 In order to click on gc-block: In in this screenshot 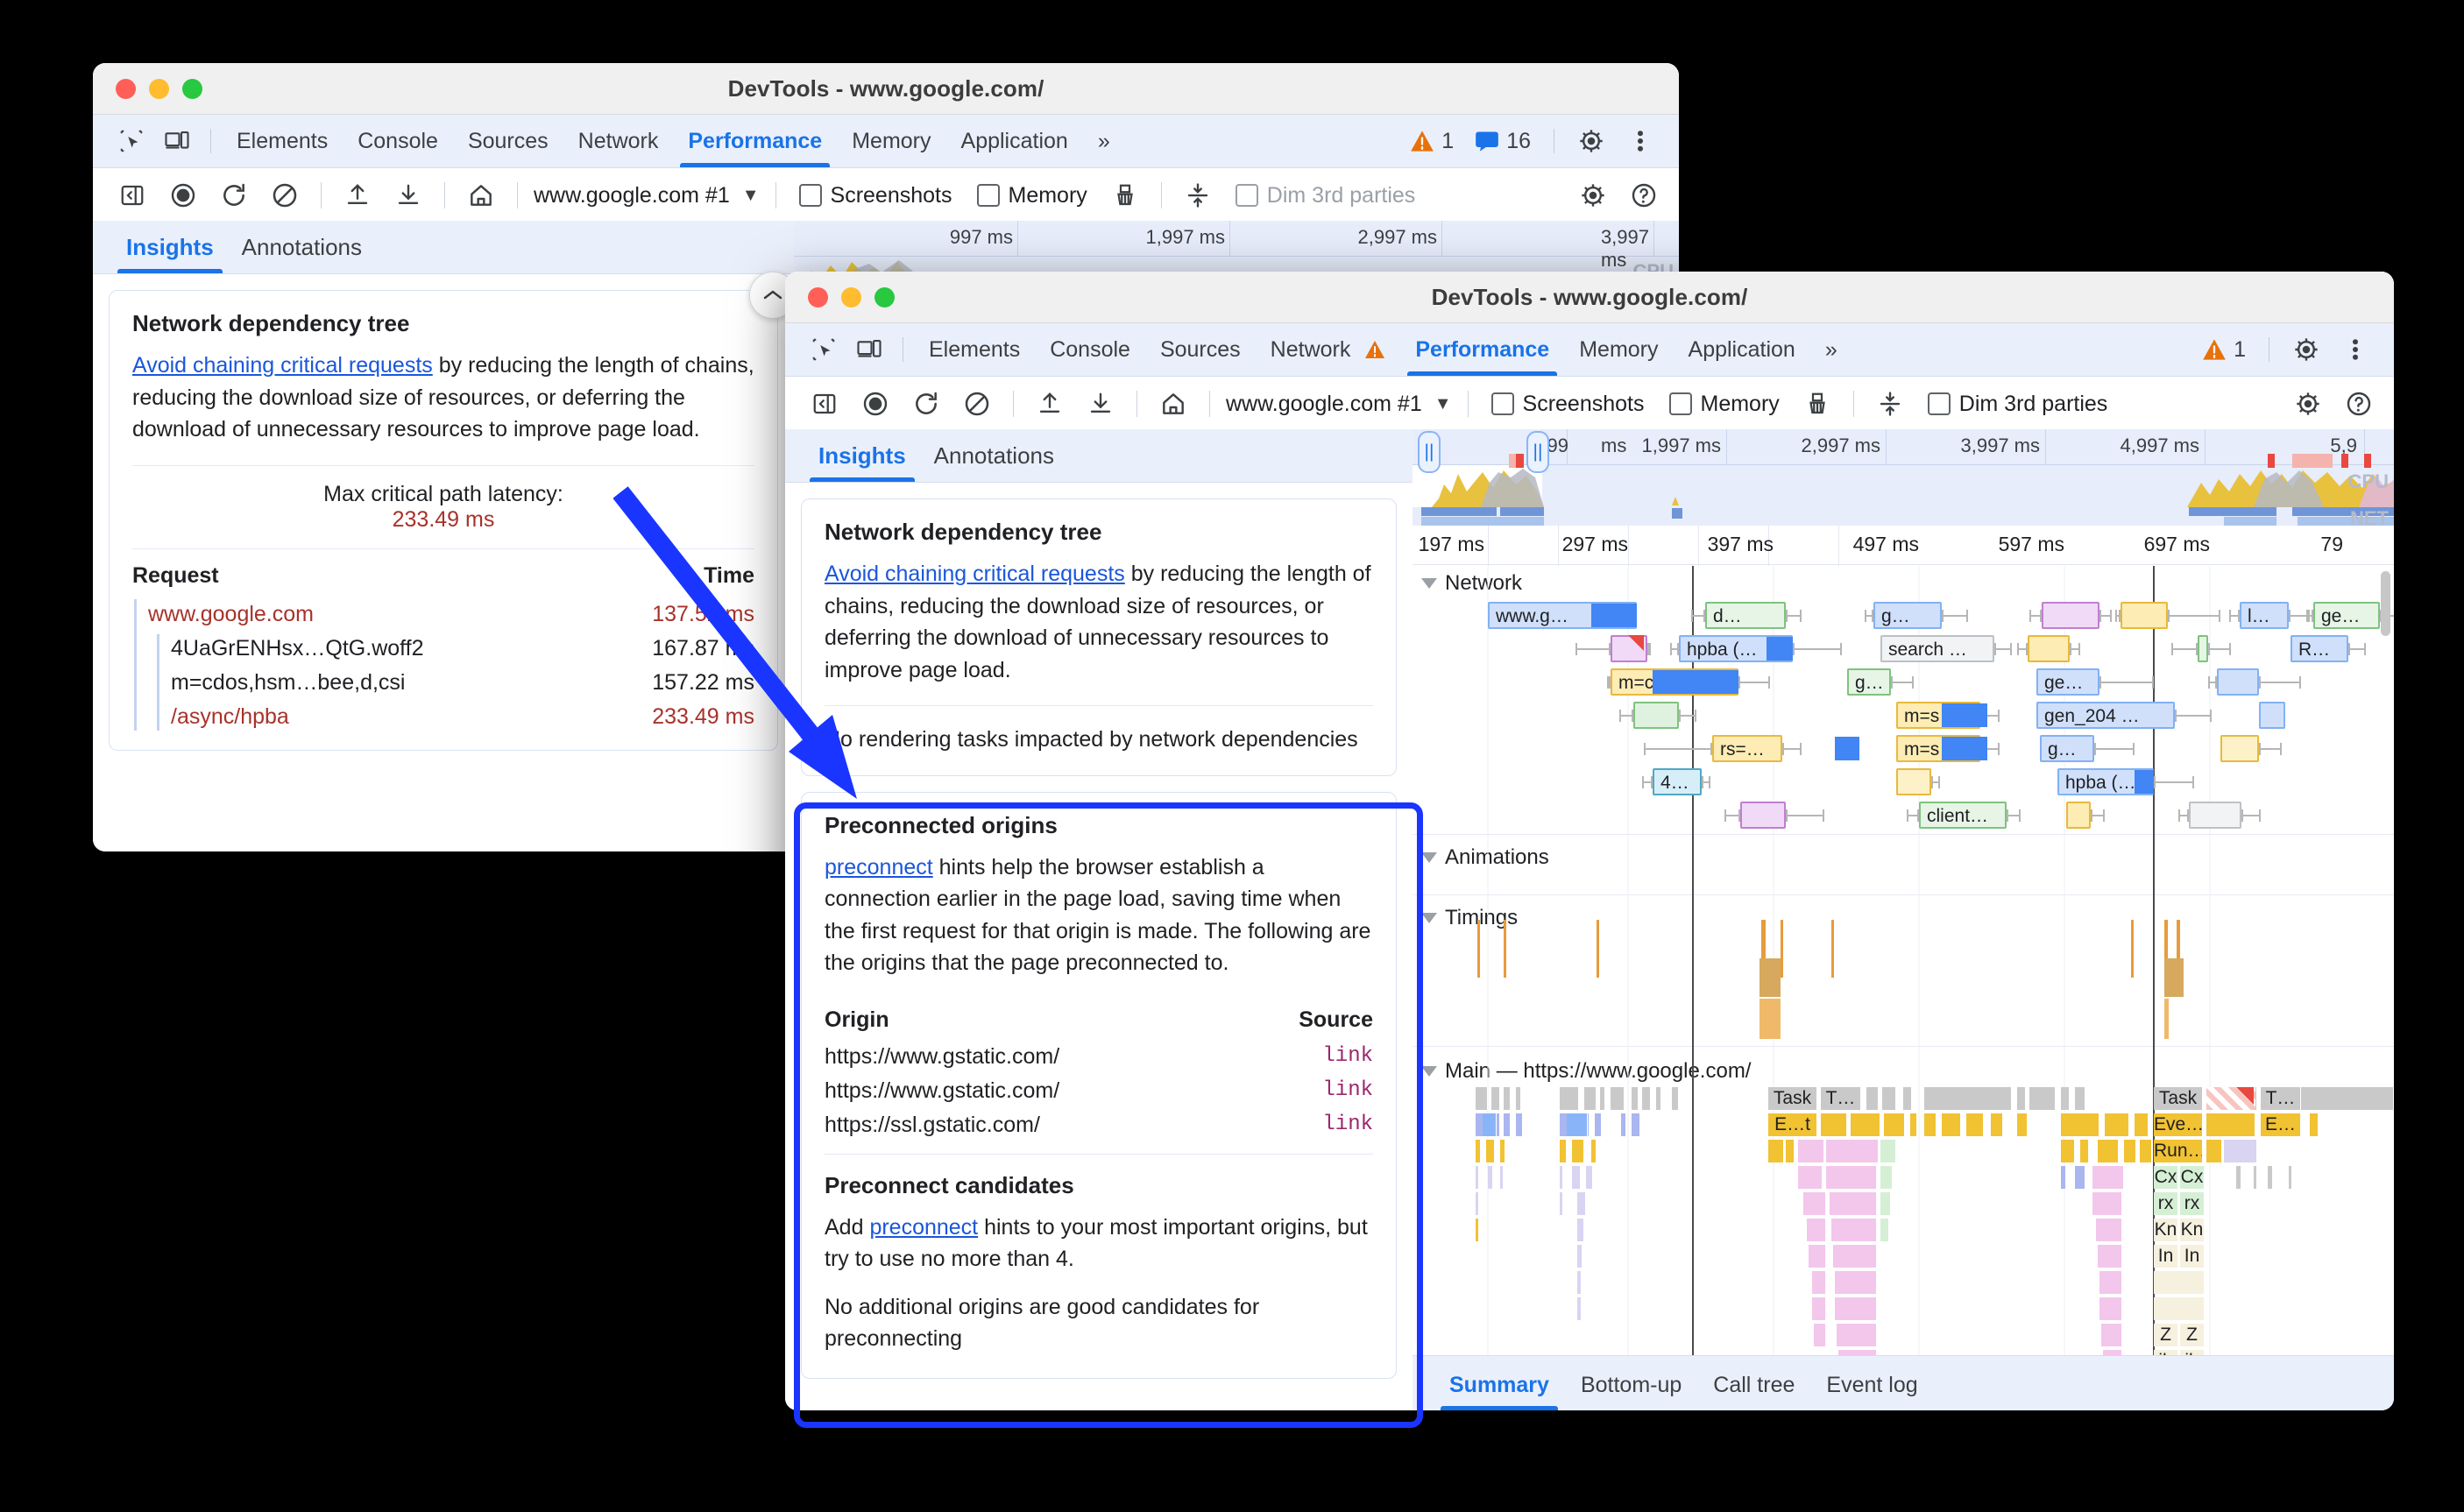, I will do `click(2192, 1256)`.